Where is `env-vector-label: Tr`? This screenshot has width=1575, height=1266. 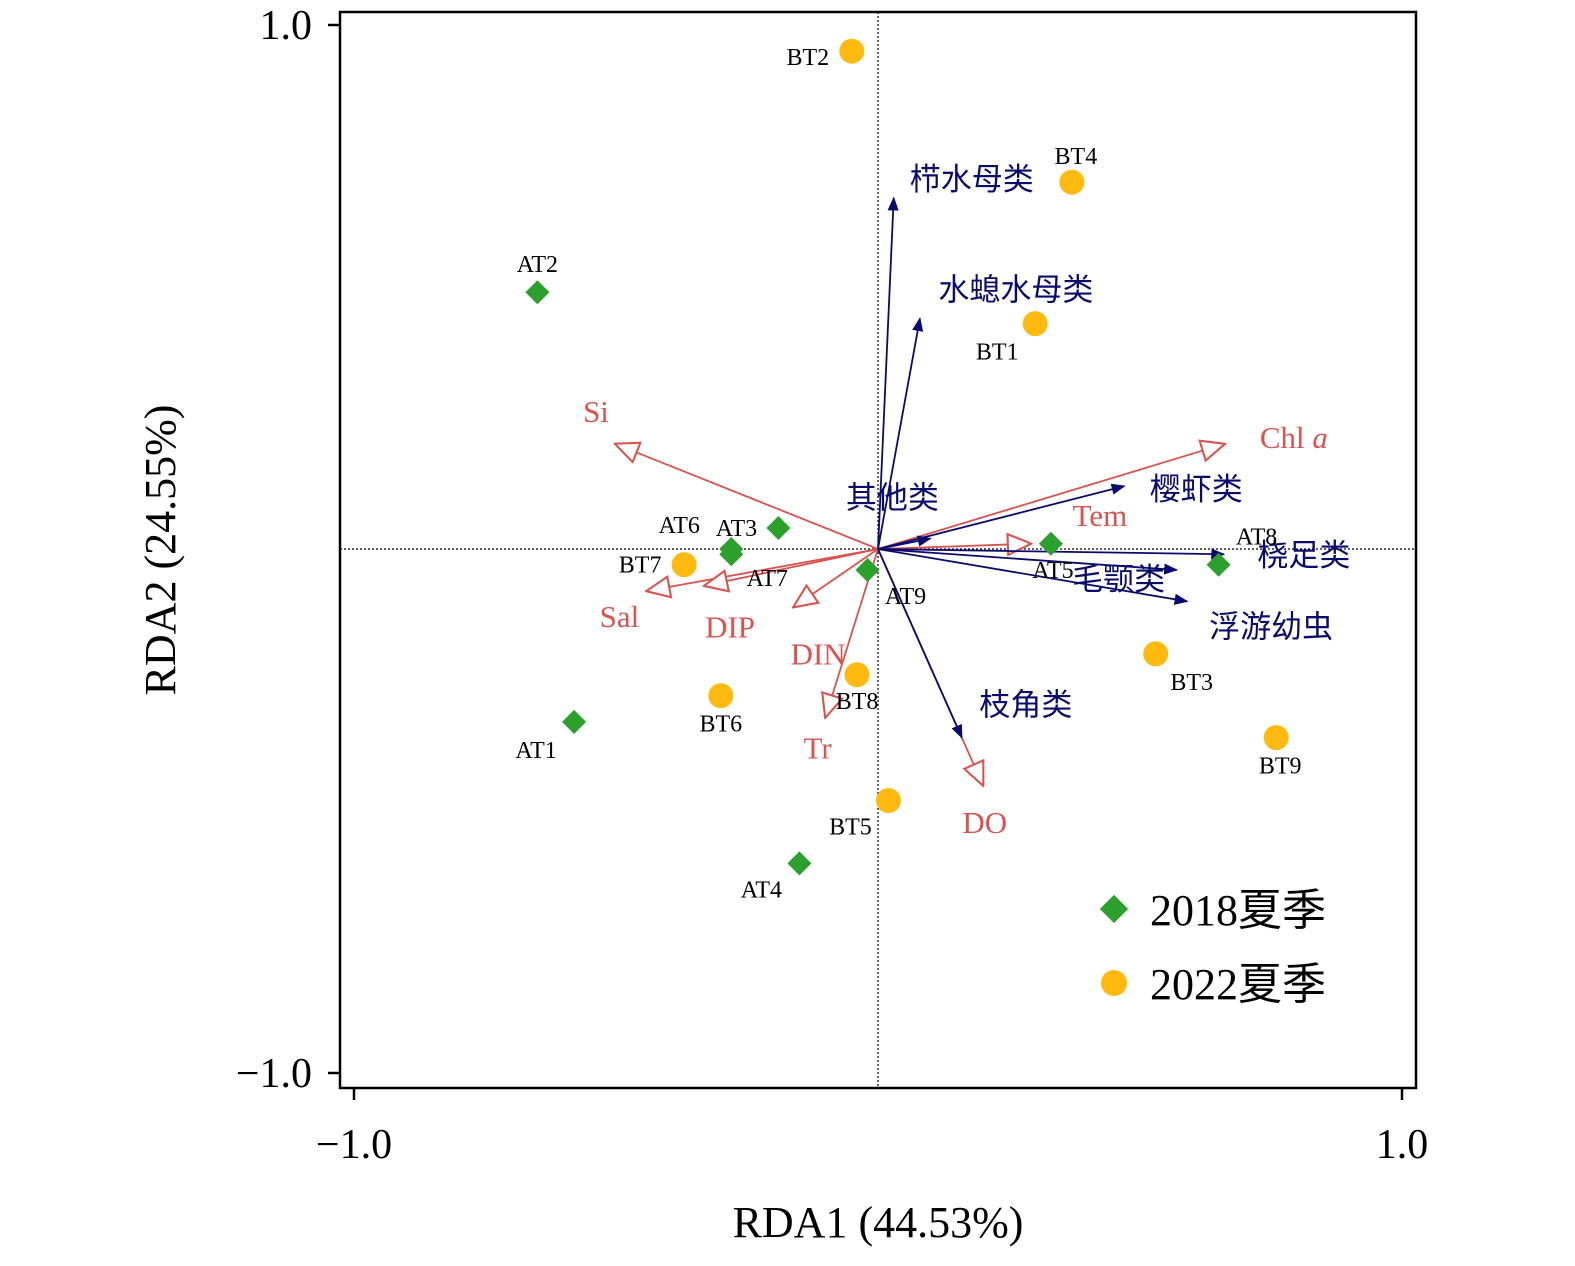
env-vector-label: Tr is located at coordinates (818, 748).